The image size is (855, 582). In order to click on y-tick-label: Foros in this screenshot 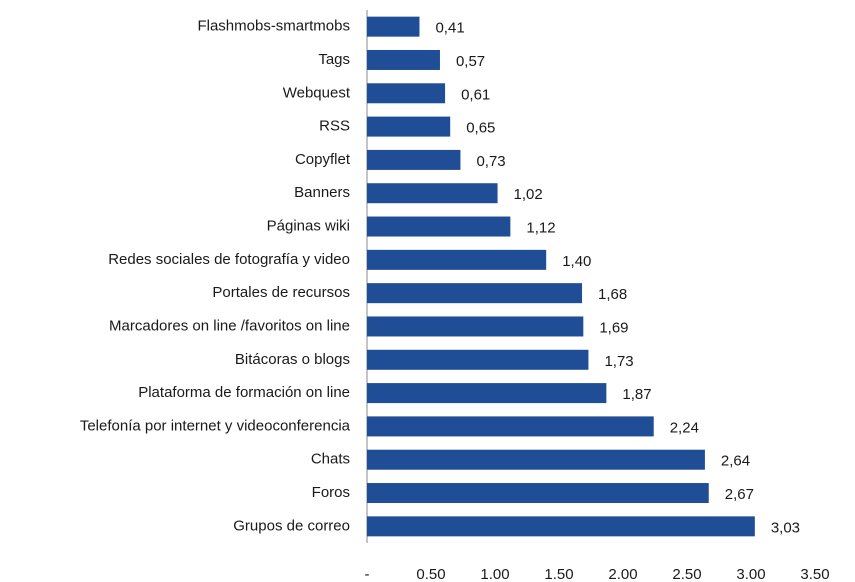, I will do `click(331, 492)`.